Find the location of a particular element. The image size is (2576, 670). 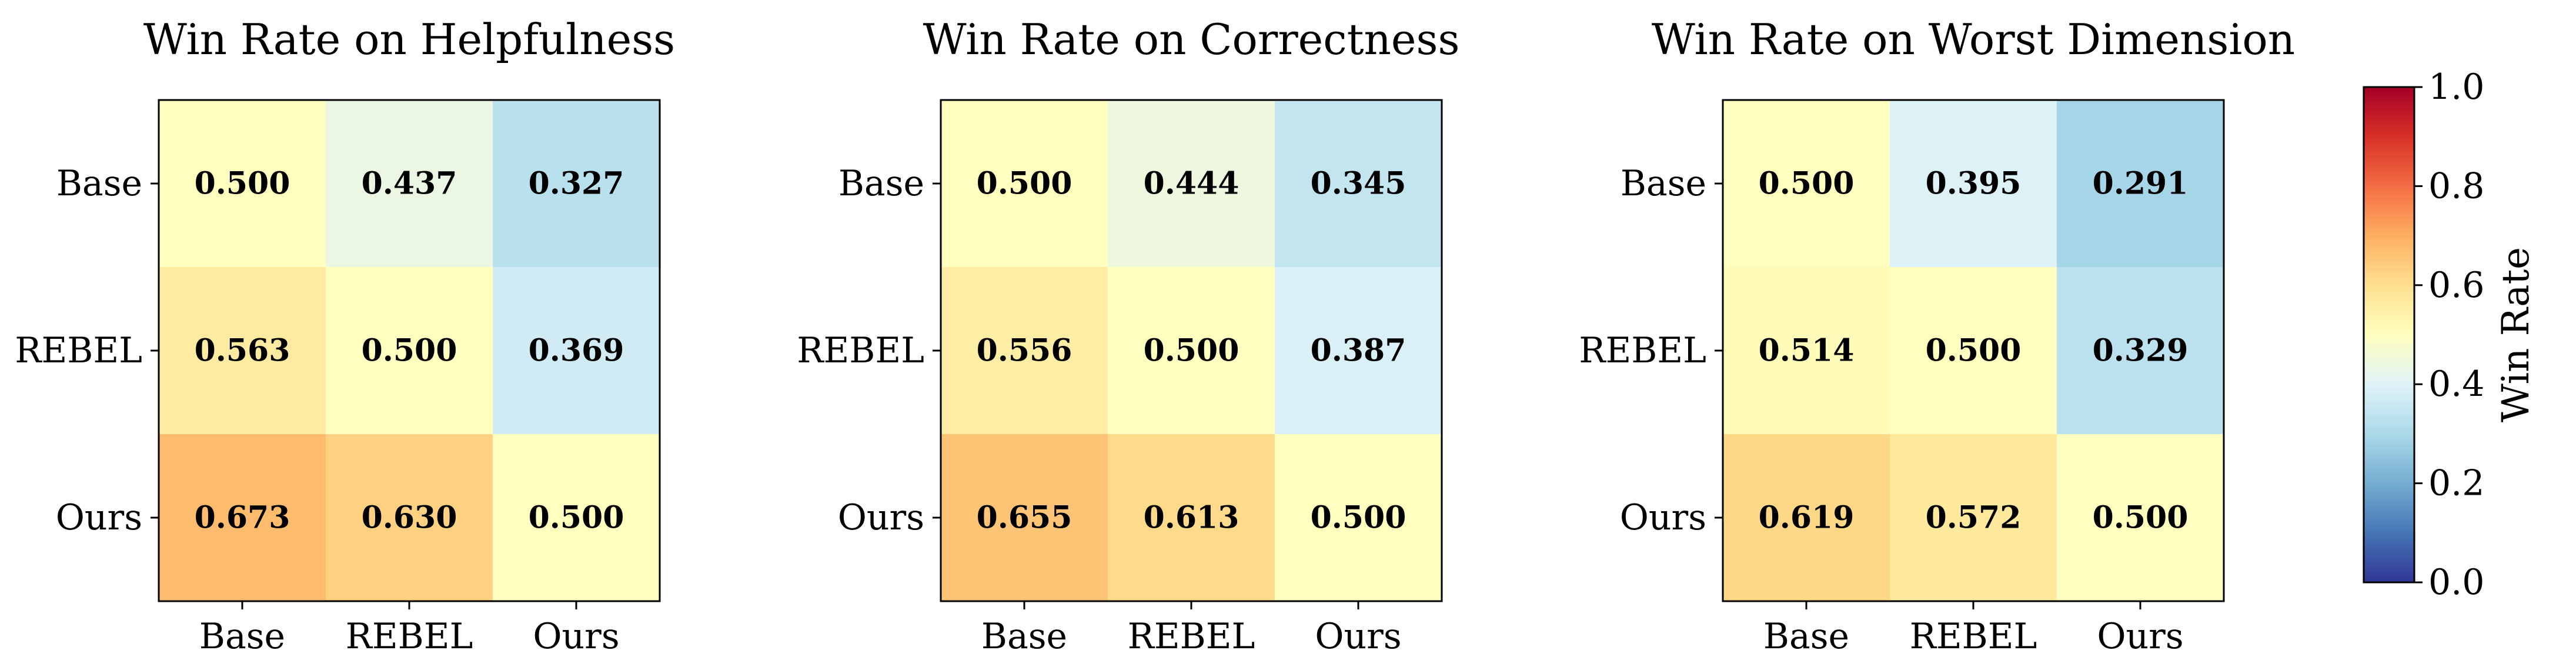

cell-value-label: 0.437 is located at coordinates (409, 184).